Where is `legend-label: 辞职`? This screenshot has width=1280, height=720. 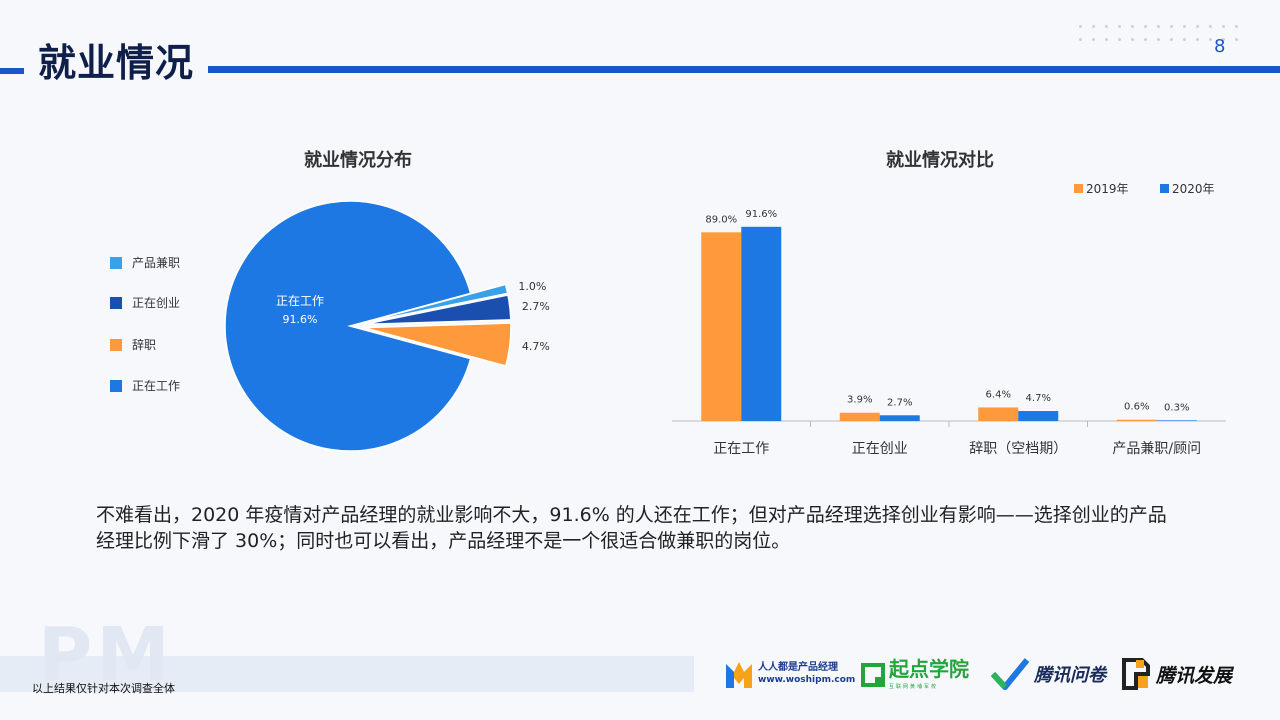
legend-label: 辞职 is located at coordinates (144, 345).